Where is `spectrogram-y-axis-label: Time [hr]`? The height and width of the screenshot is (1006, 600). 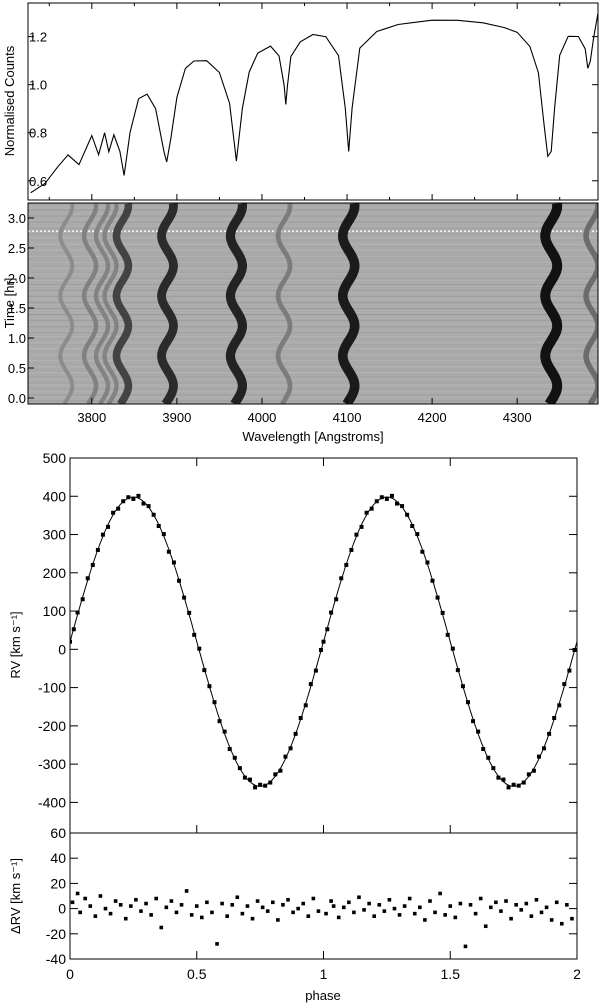
spectrogram-y-axis-label: Time [hr] is located at coordinates (9, 303).